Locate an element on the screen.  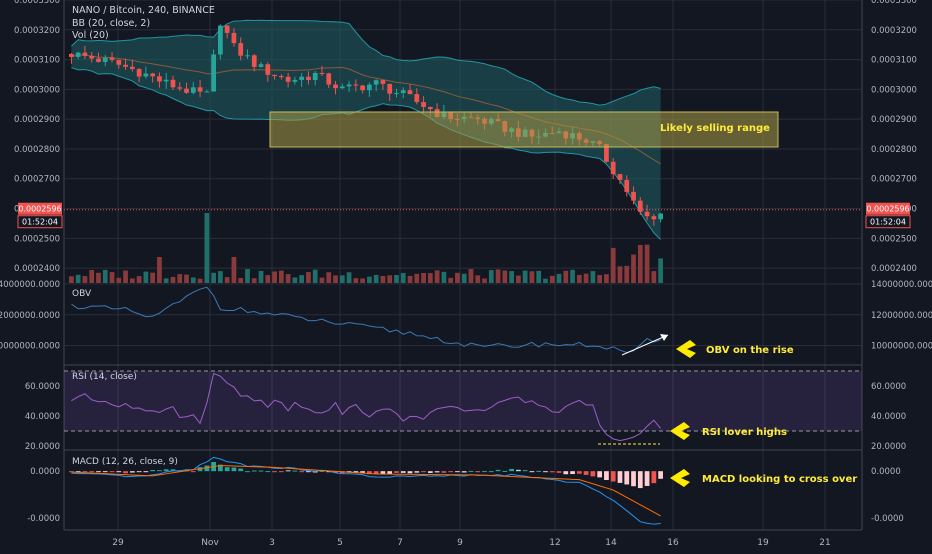
y-tick-label-right: 0.0002900 is located at coordinates (894, 120).